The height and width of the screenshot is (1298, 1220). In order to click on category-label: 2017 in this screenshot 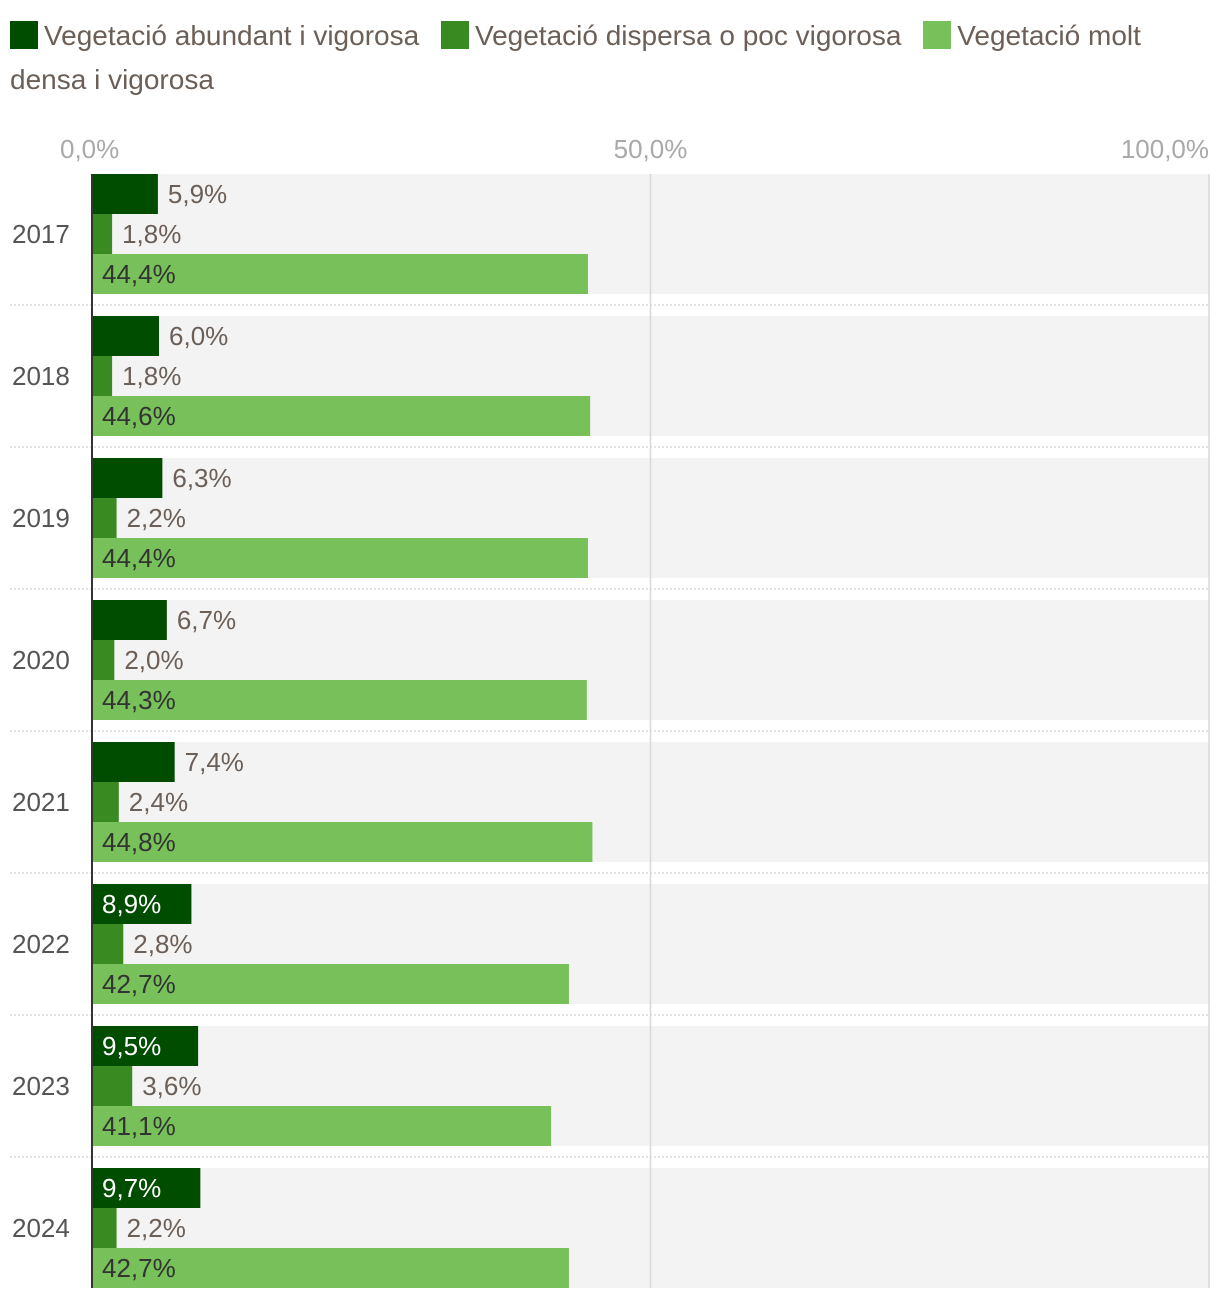, I will do `click(41, 234)`.